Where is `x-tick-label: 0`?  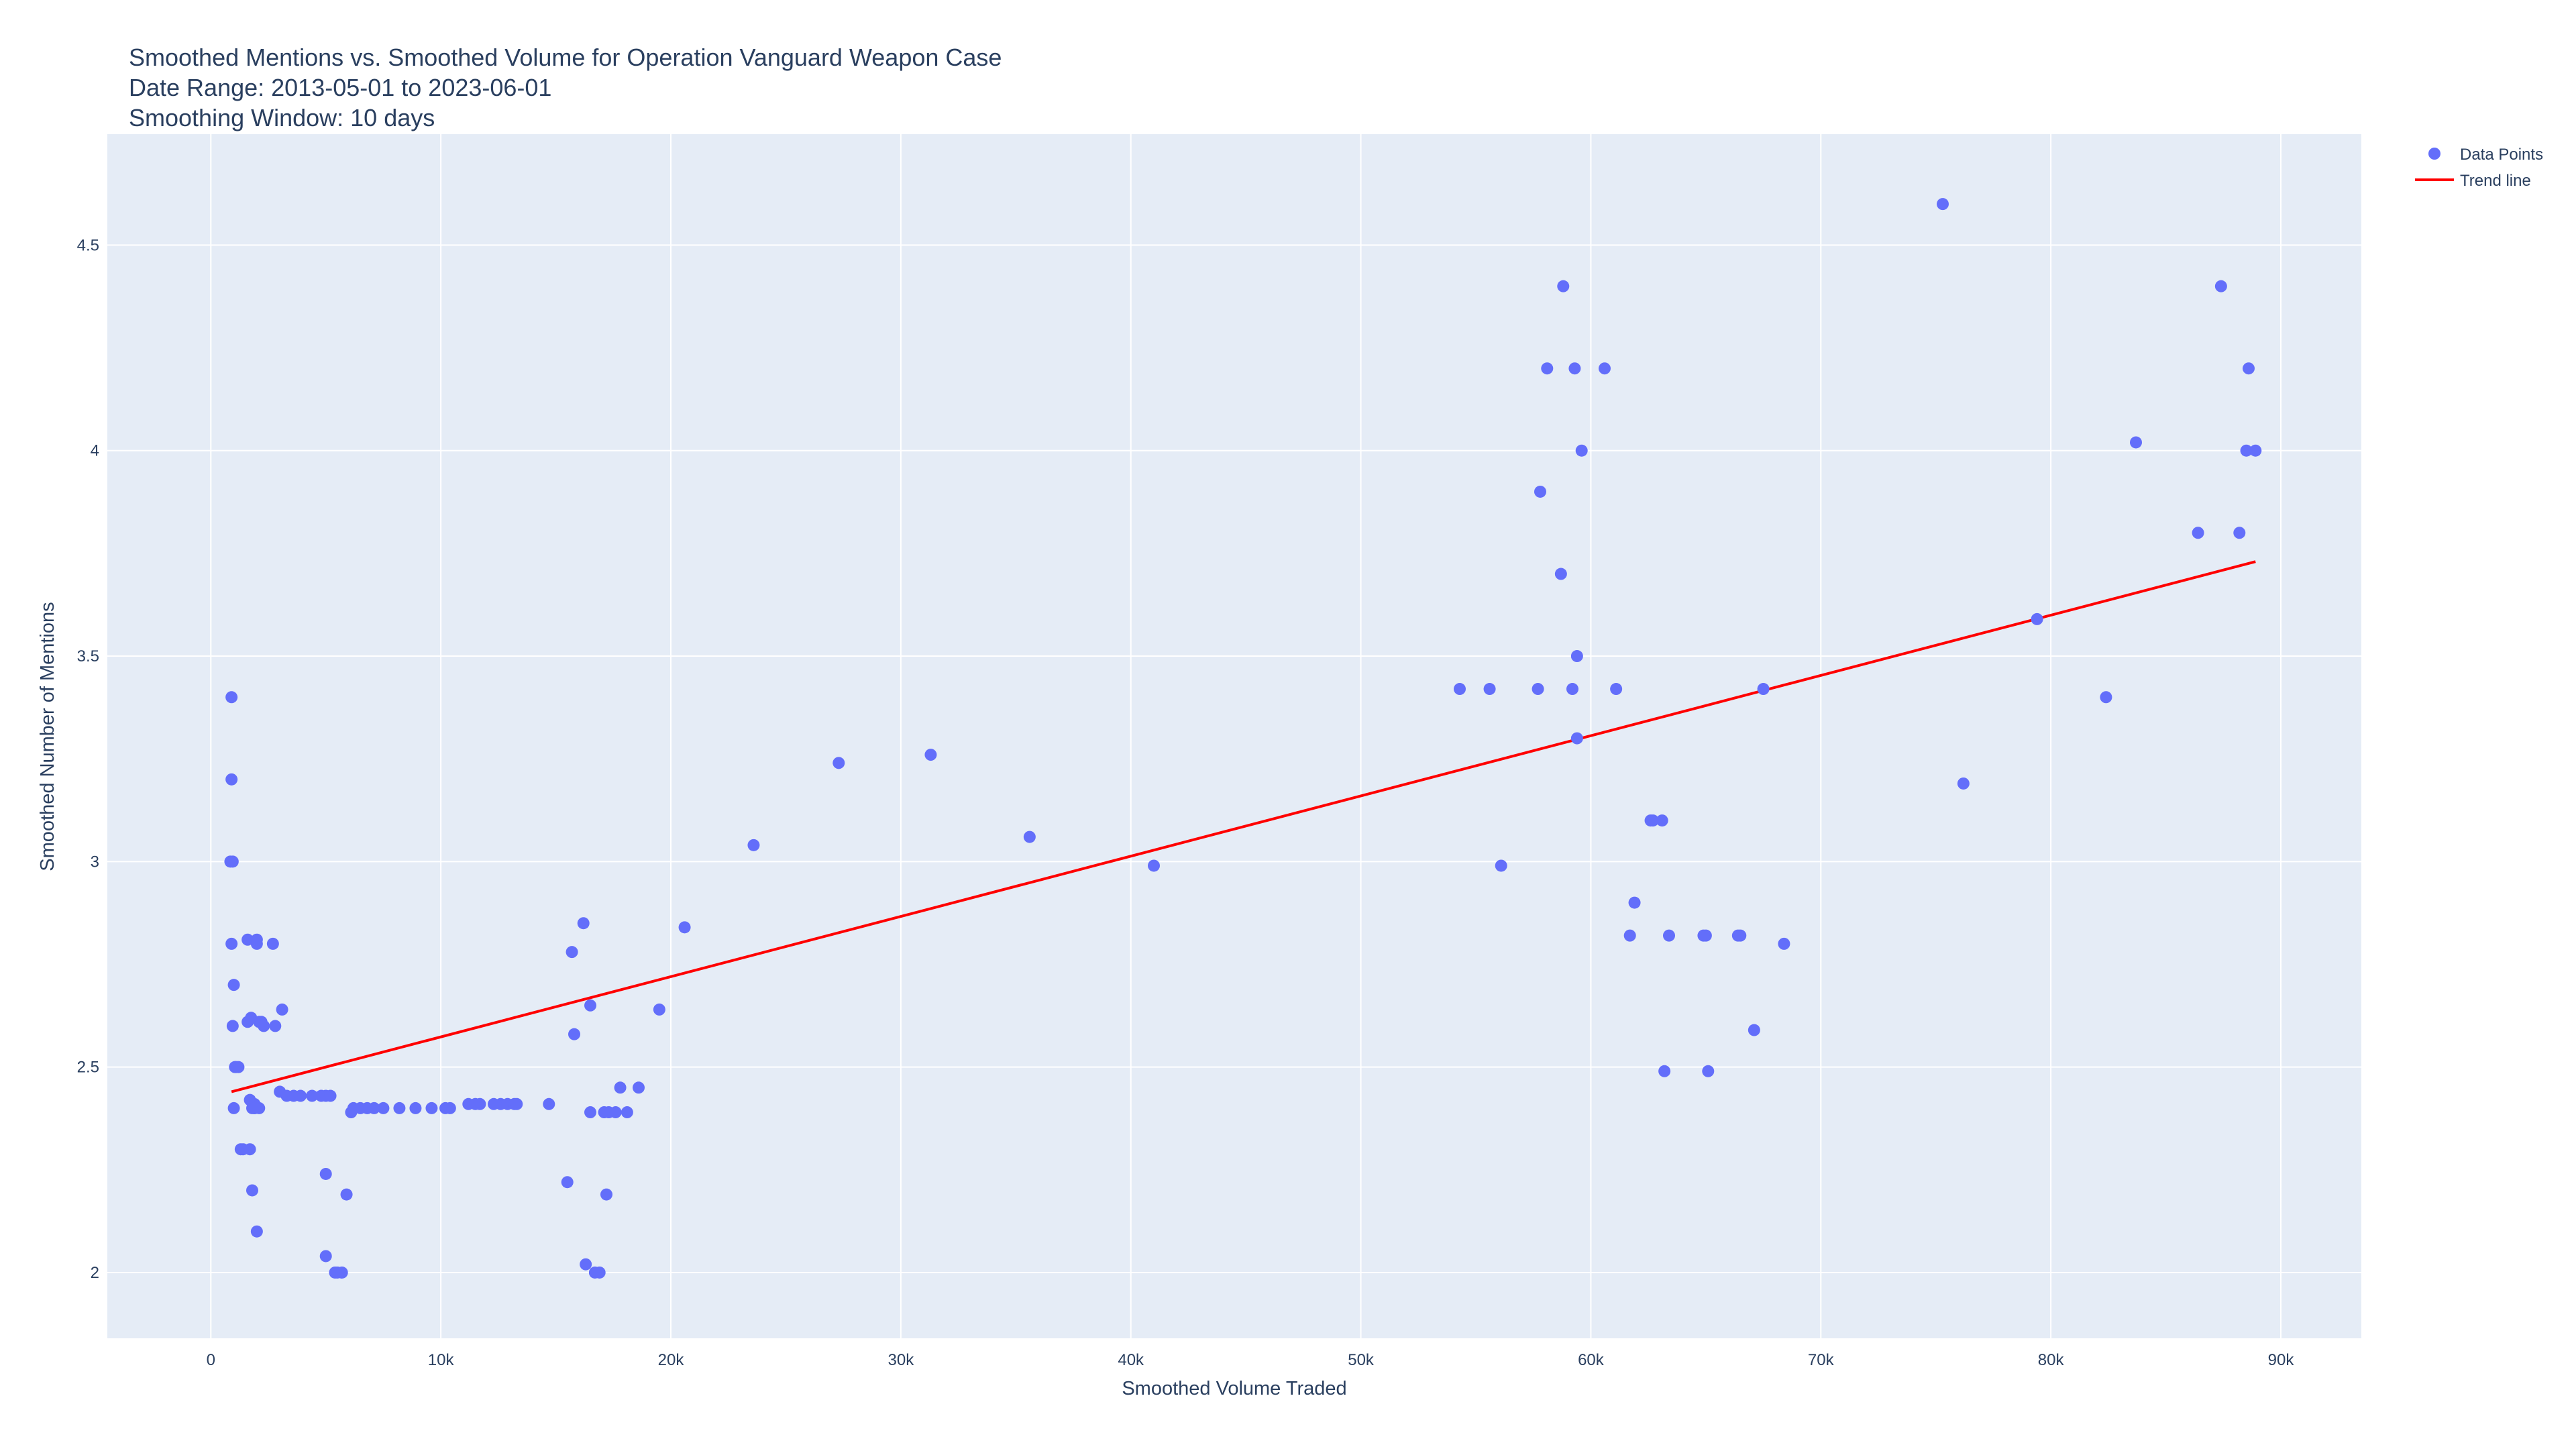 x-tick-label: 0 is located at coordinates (211, 1360).